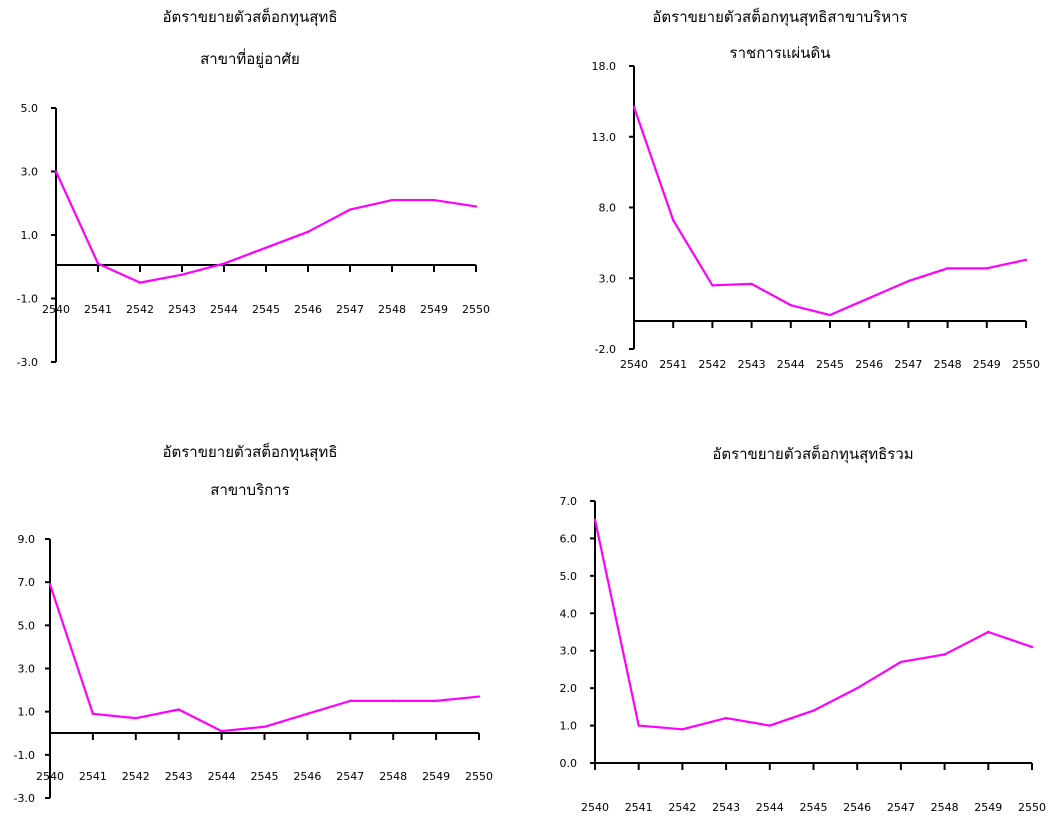 The height and width of the screenshot is (816, 1051). Describe the element at coordinates (595, 807) in the screenshot. I see `x-tick-label: 2540` at that location.